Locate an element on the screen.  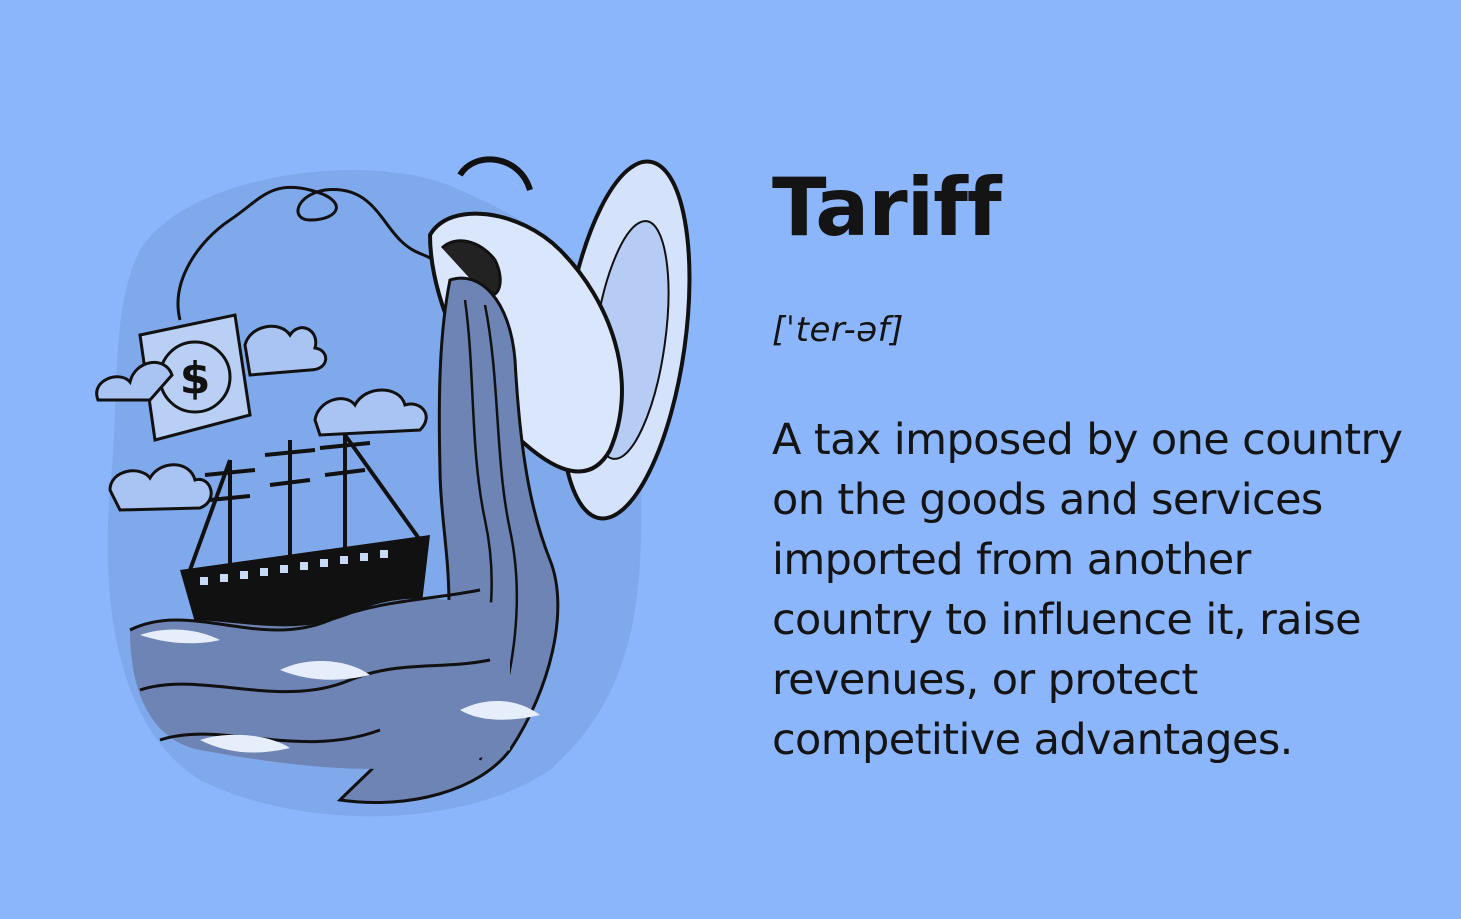
wave-icon is located at coordinates (334, 678).